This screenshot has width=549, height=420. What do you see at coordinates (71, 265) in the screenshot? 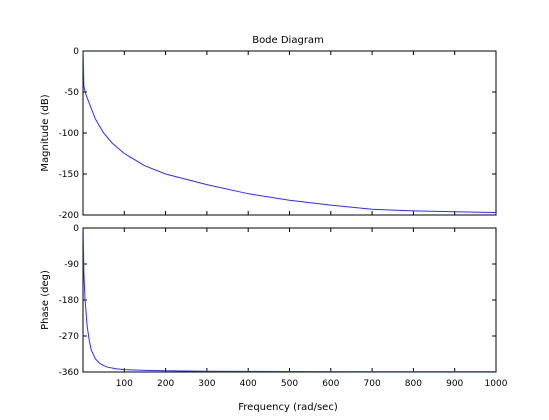
I see `phase-ytick-label: -90` at bounding box center [71, 265].